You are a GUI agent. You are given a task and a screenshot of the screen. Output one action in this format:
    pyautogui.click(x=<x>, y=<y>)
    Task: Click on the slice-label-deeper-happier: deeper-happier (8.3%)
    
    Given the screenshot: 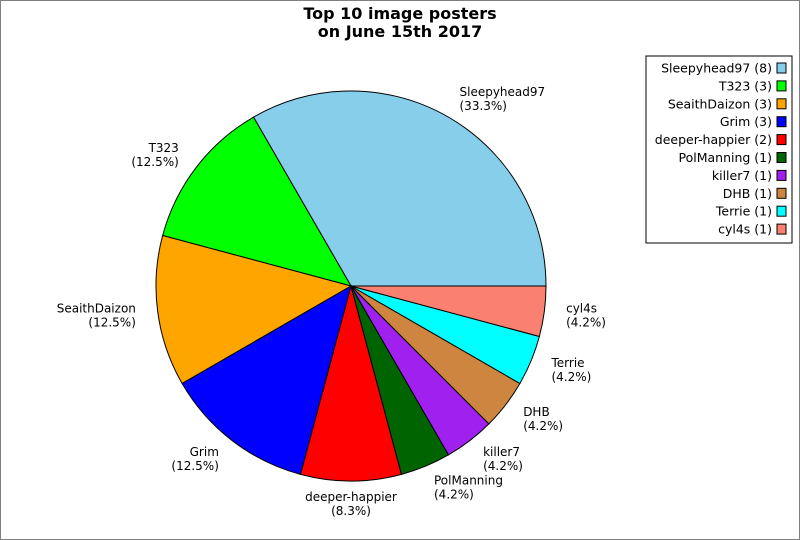 What is the action you would take?
    pyautogui.click(x=351, y=504)
    